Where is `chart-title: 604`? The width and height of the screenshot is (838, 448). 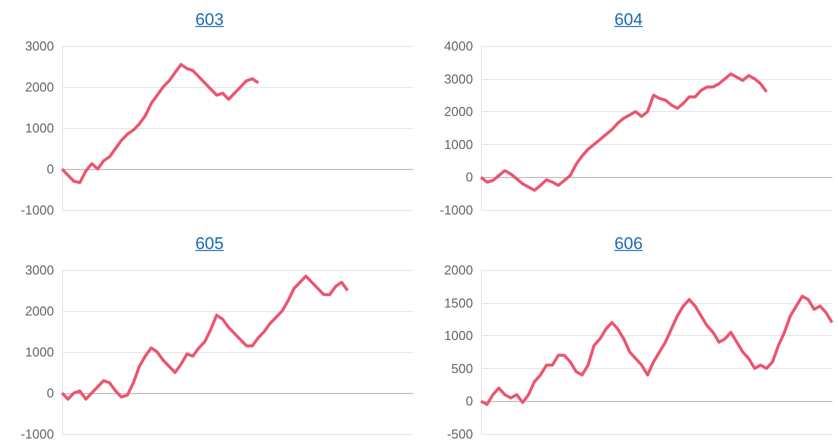 chart-title: 604 is located at coordinates (628, 20).